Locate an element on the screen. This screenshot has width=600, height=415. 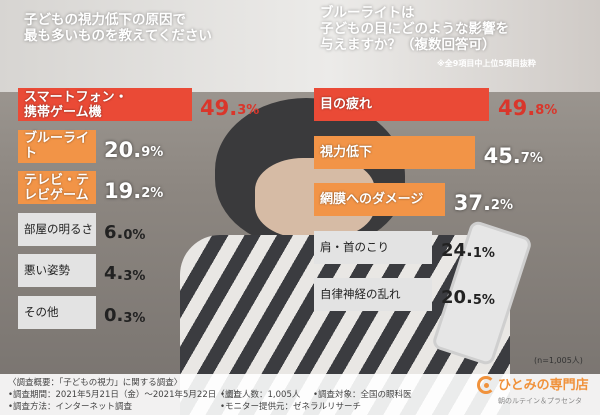
logo-tagline: 朝のルテイン＆プラセンタ is located at coordinates (540, 401).